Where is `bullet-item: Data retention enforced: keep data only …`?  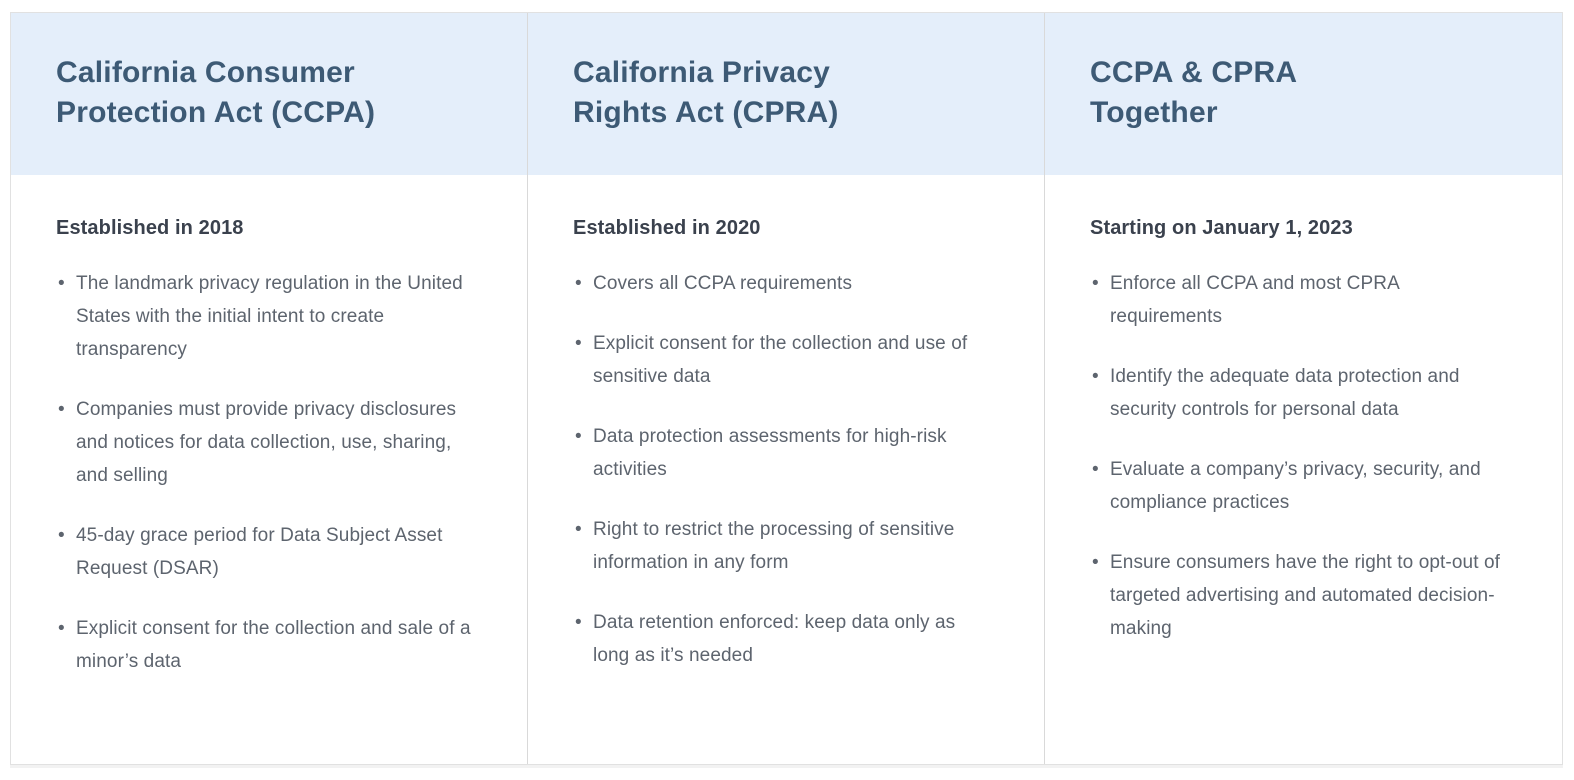
bullet-item: Data retention enforced: keep data only … is located at coordinates (784, 639).